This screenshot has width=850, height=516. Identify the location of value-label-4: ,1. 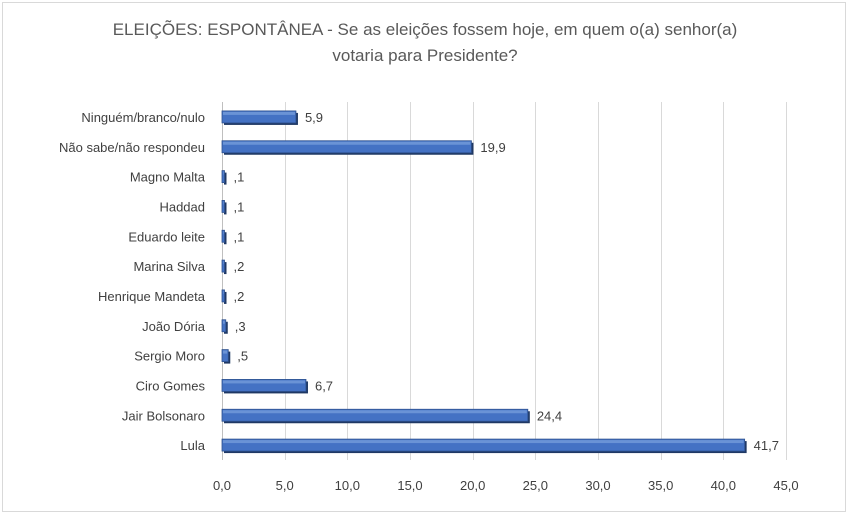
(239, 236).